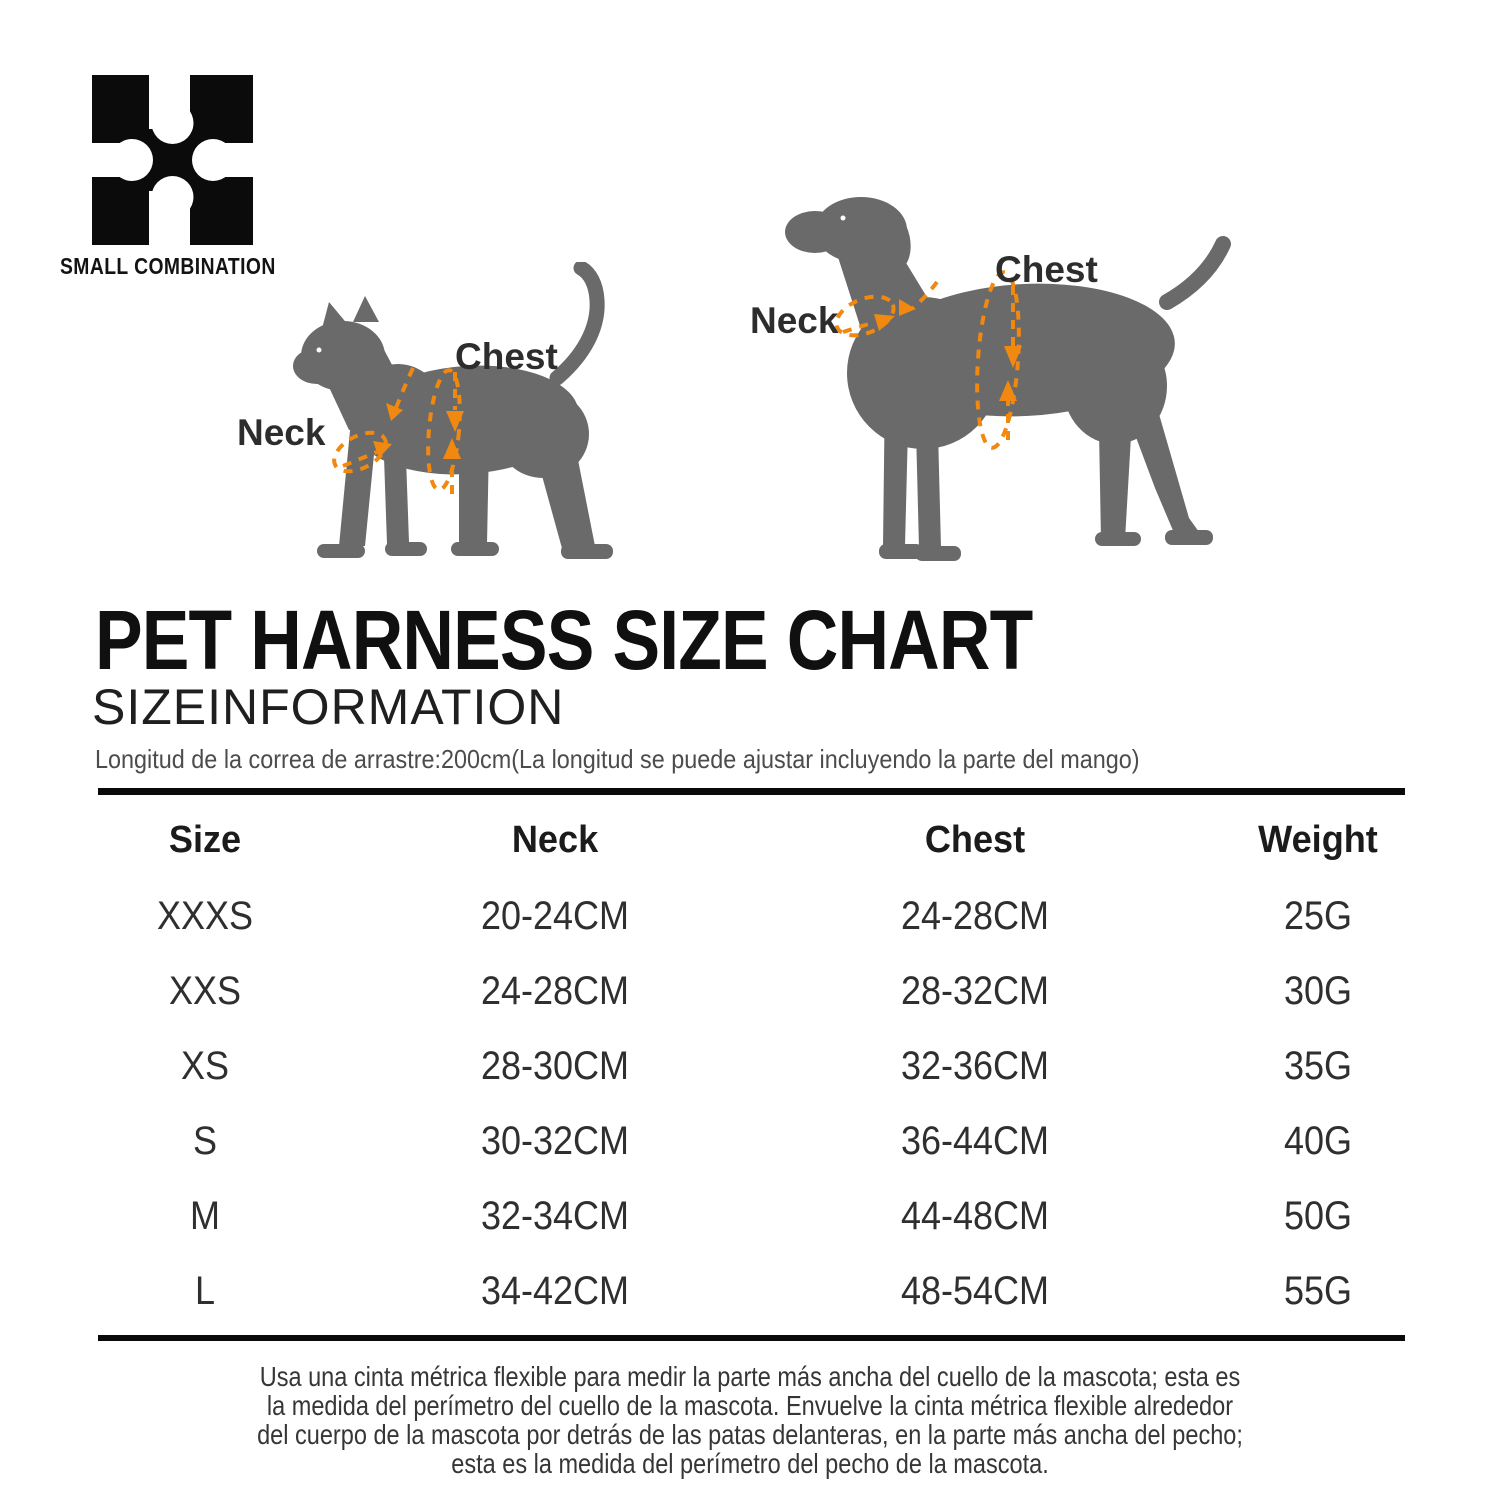 This screenshot has width=1500, height=1500. I want to click on cat-silhouette, so click(453, 410).